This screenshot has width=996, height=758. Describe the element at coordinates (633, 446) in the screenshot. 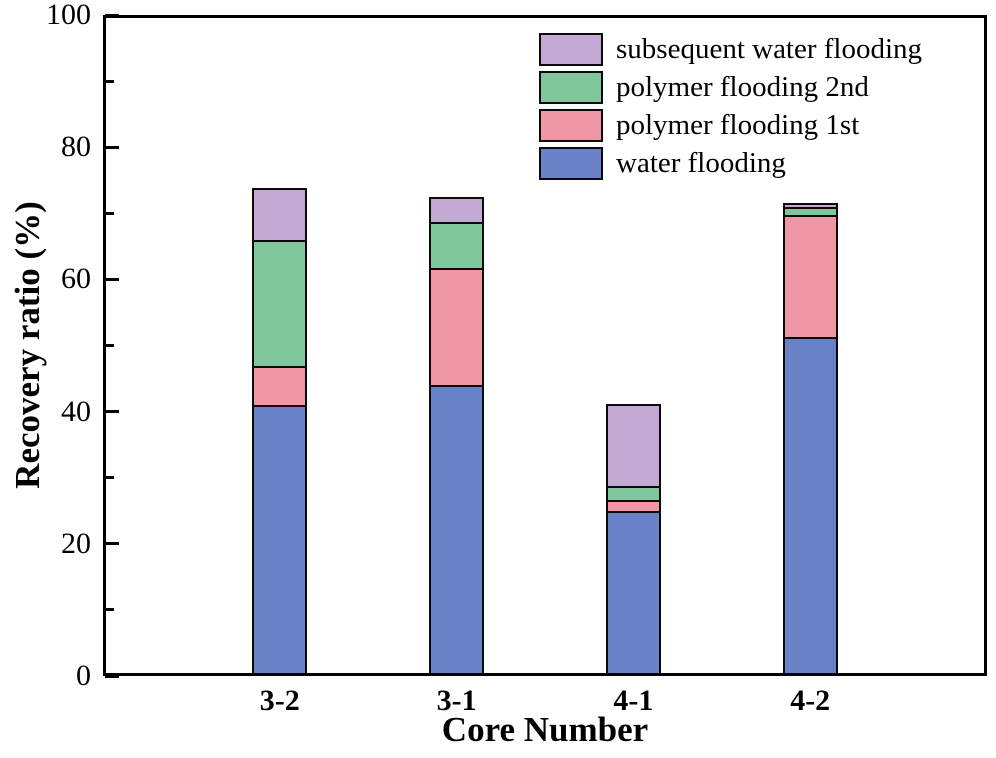

I see `bar-segment-4-1-subsequent-water-flooding` at that location.